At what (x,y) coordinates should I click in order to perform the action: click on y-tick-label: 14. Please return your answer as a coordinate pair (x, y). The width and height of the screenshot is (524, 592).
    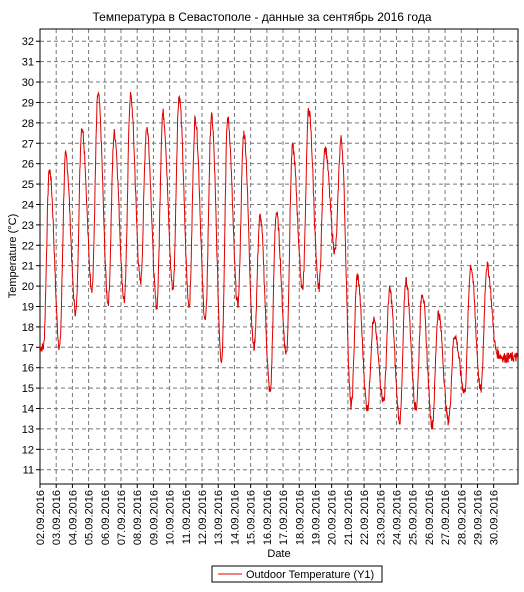
    Looking at the image, I should click on (28, 410).